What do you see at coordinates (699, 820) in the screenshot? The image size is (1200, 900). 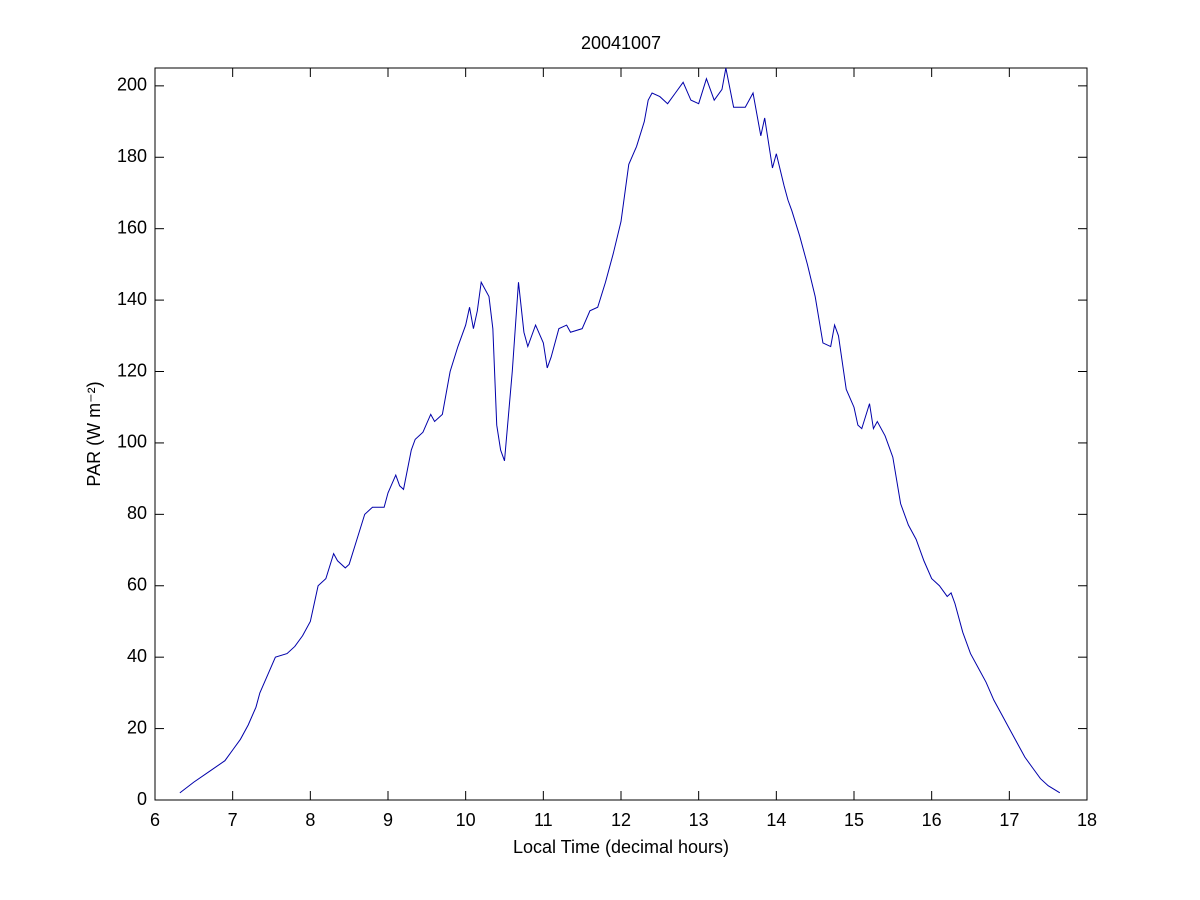 I see `x-tick-label: 13` at bounding box center [699, 820].